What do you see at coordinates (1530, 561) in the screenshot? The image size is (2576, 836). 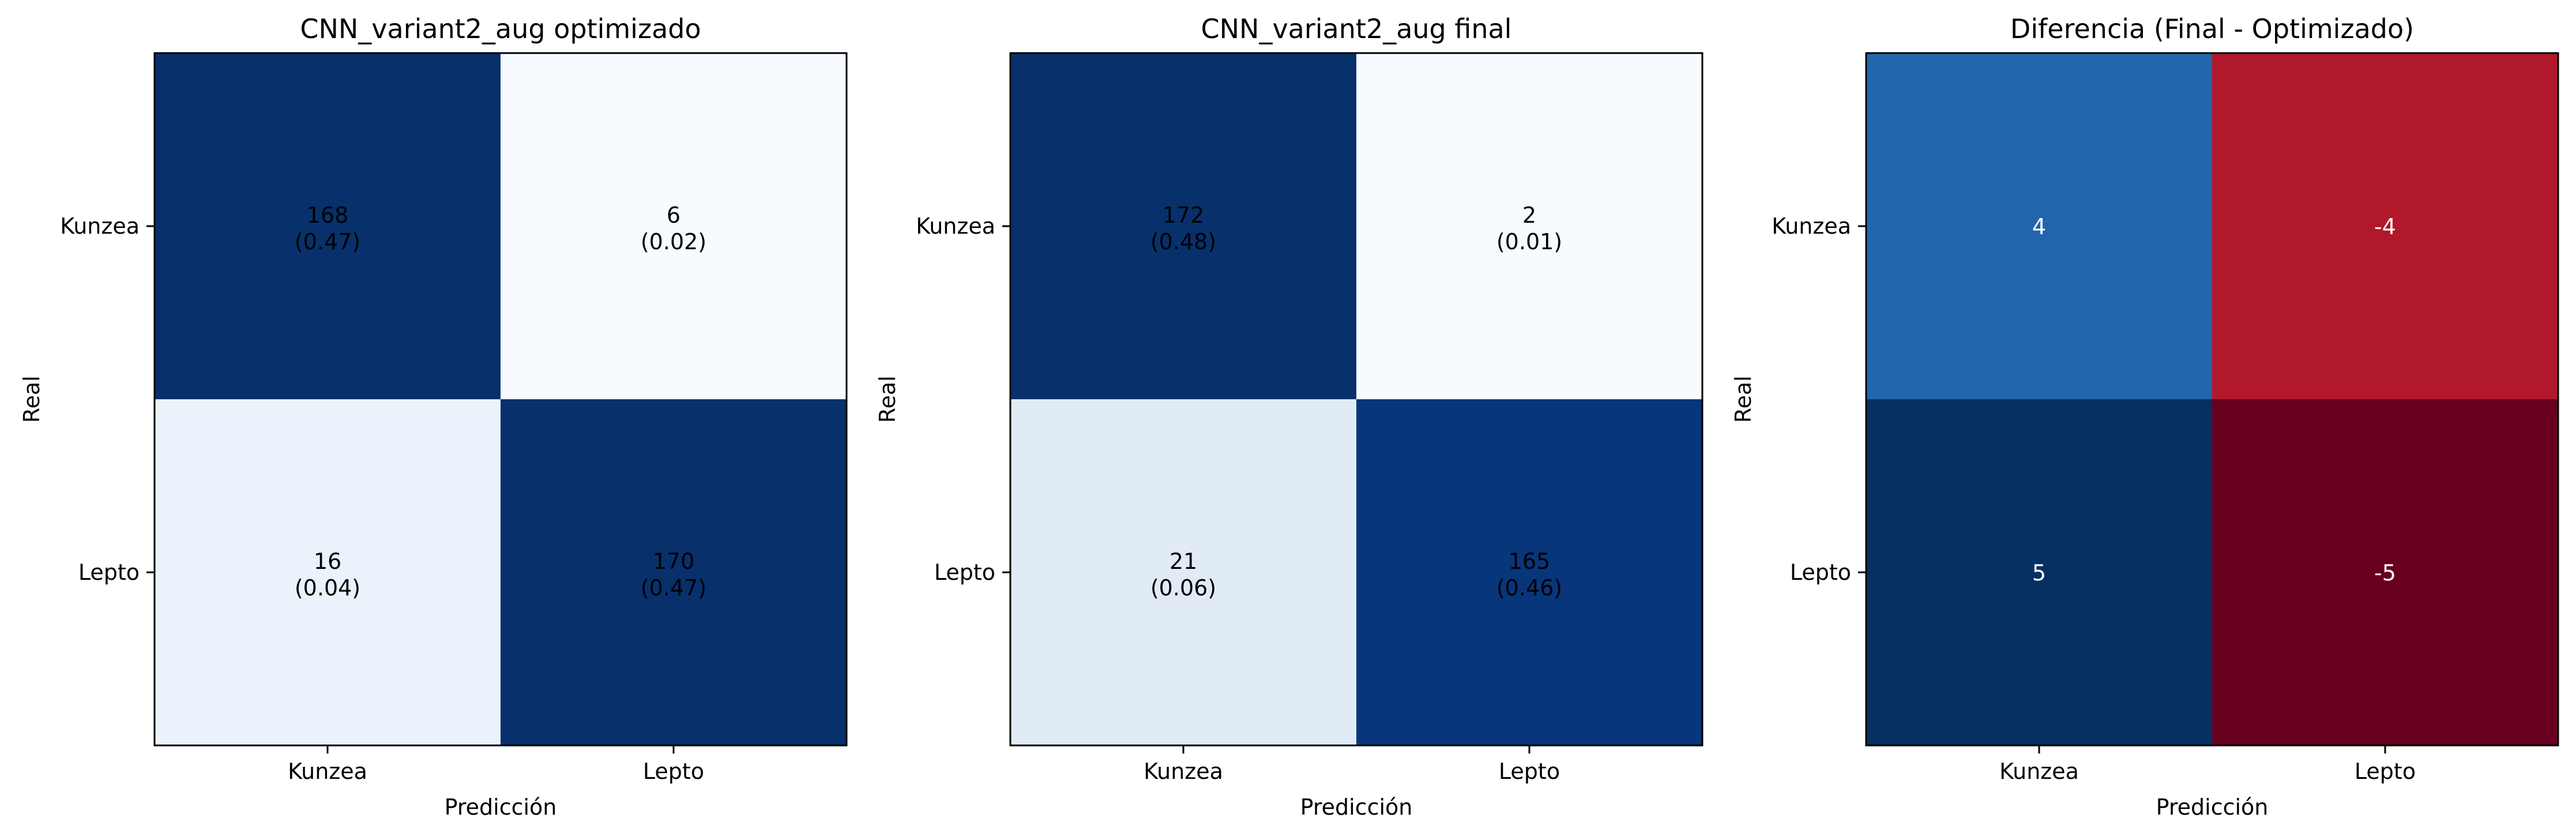 I see `cell-value-label: 165` at bounding box center [1530, 561].